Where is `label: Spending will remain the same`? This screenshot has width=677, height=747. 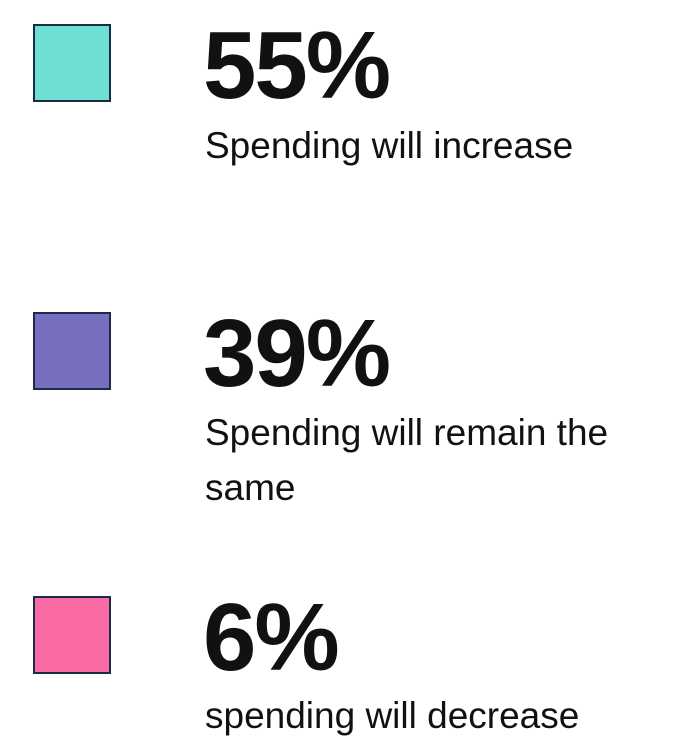 label: Spending will remain the same is located at coordinates (407, 460).